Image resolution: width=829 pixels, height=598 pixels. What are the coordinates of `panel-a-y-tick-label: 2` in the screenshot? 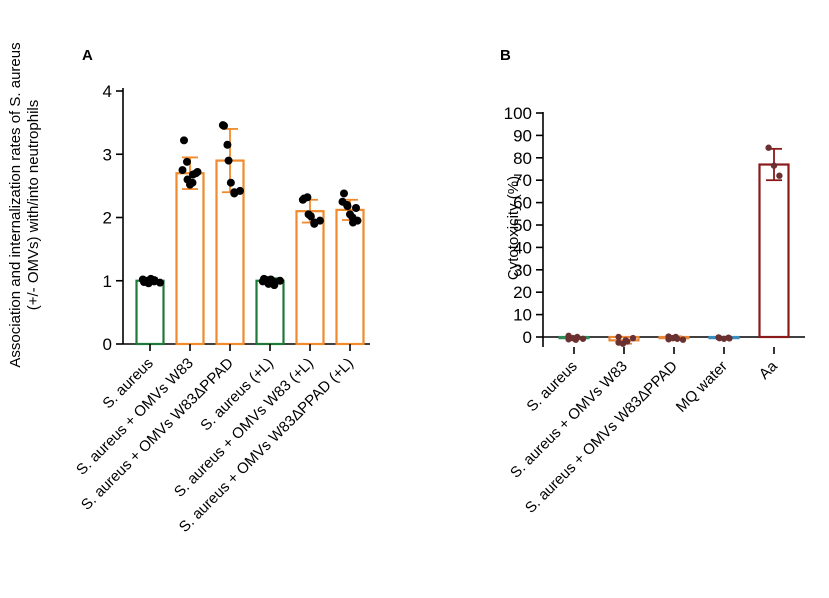 It's located at (107, 218).